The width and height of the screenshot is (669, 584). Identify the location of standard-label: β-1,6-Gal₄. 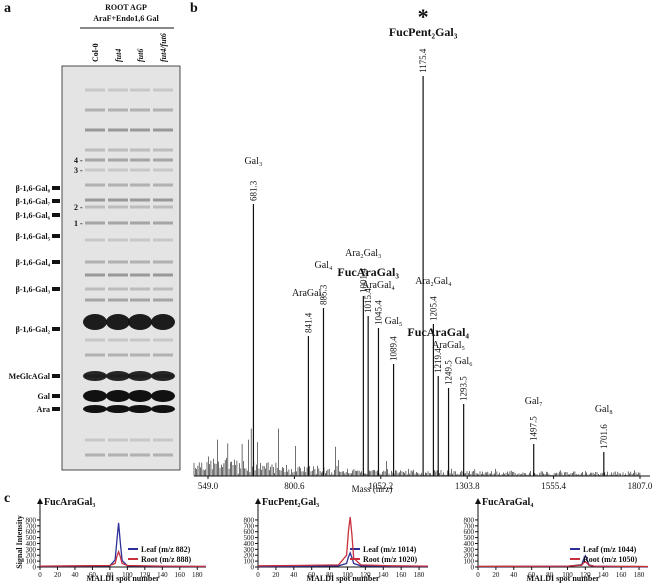
(33, 262).